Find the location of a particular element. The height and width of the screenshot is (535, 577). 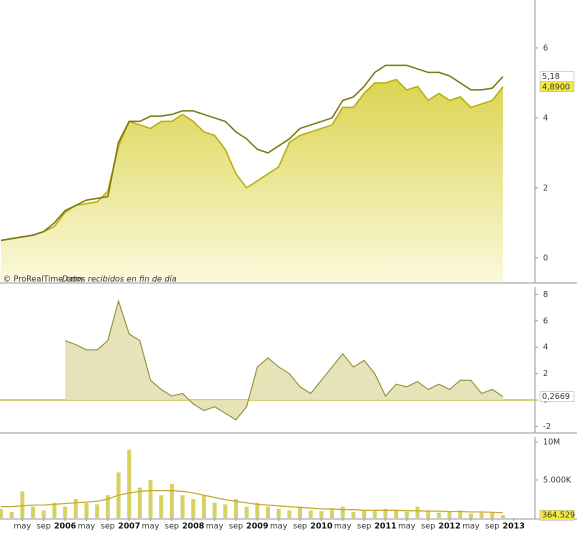

x-tick-label: 2006 is located at coordinates (65, 526).